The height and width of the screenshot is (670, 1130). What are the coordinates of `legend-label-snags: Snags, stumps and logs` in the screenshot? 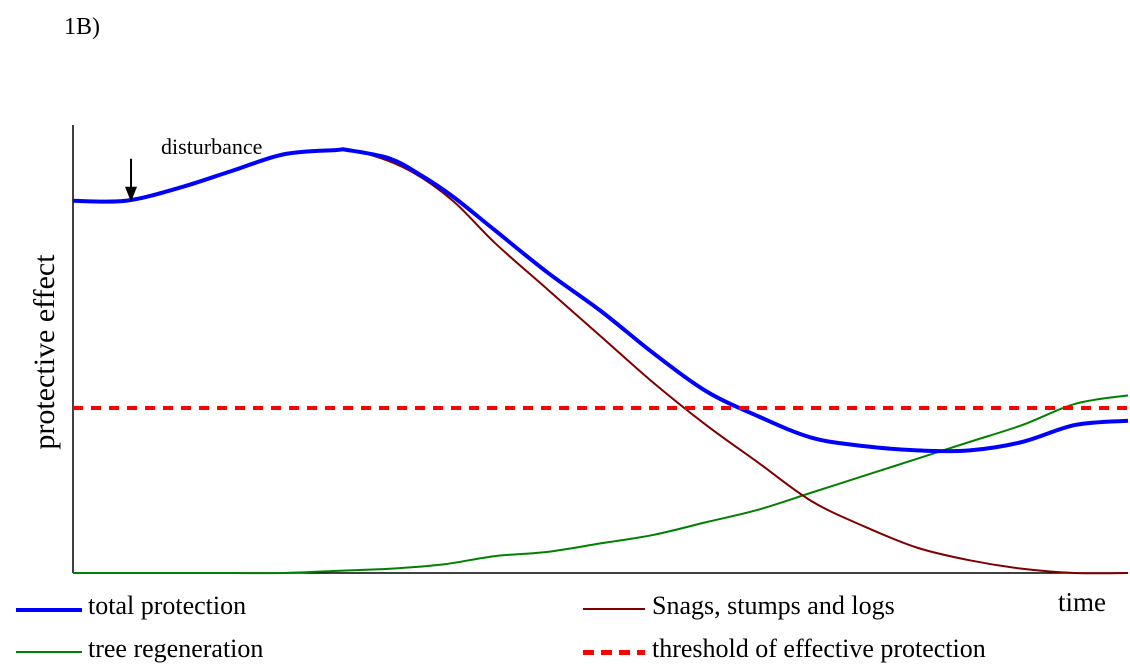 It's located at (773, 605).